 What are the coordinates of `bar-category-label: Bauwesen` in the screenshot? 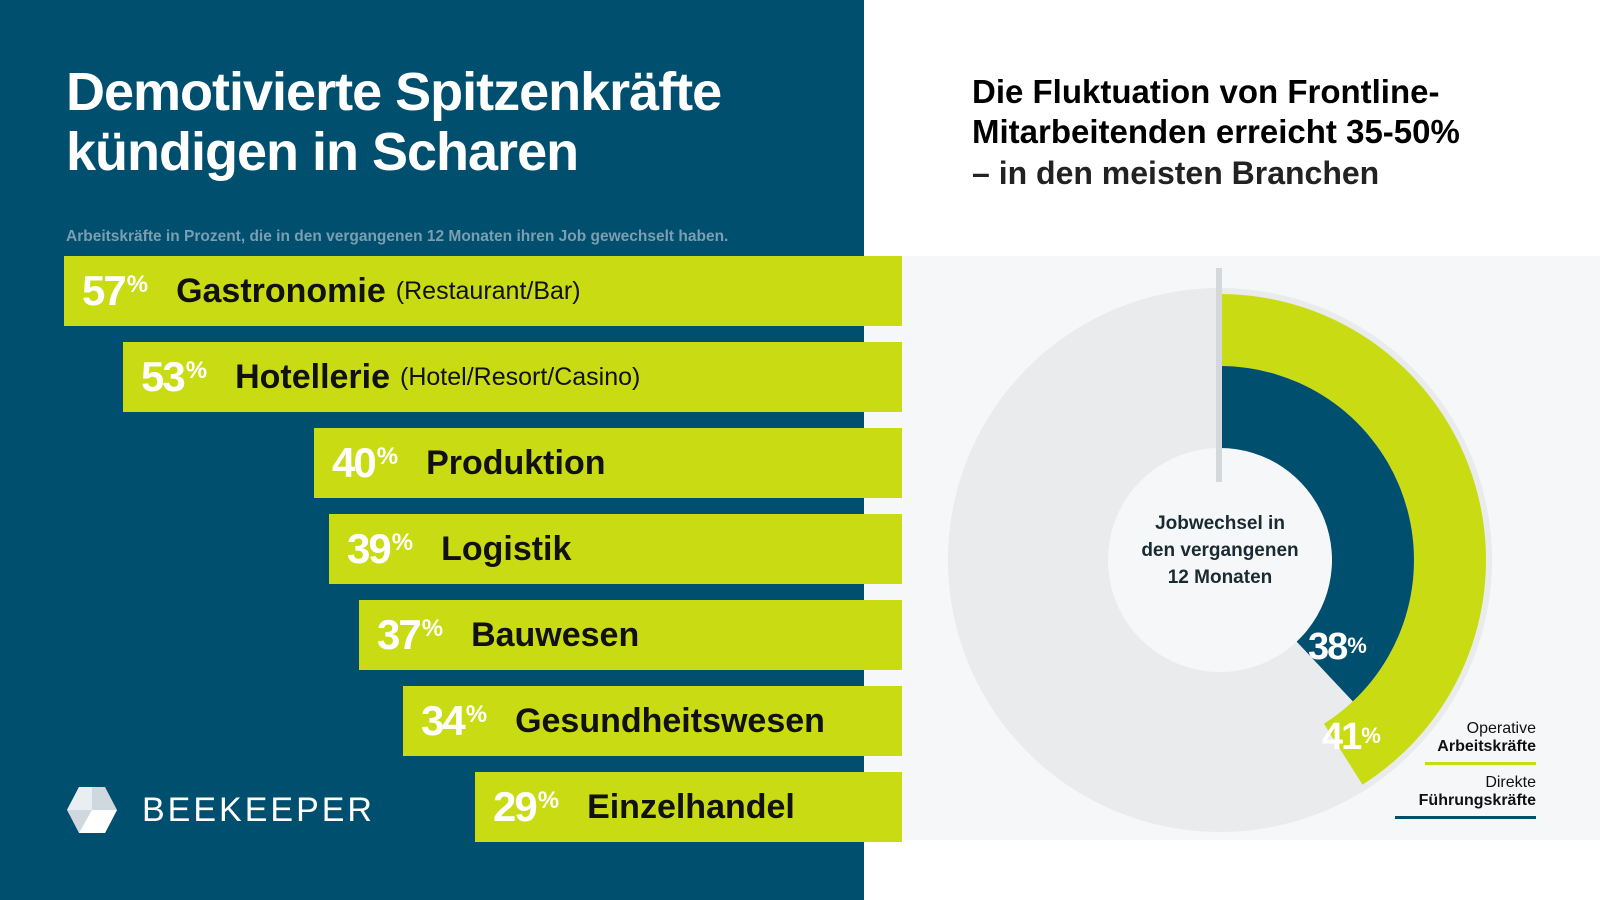 It's located at (555, 634).